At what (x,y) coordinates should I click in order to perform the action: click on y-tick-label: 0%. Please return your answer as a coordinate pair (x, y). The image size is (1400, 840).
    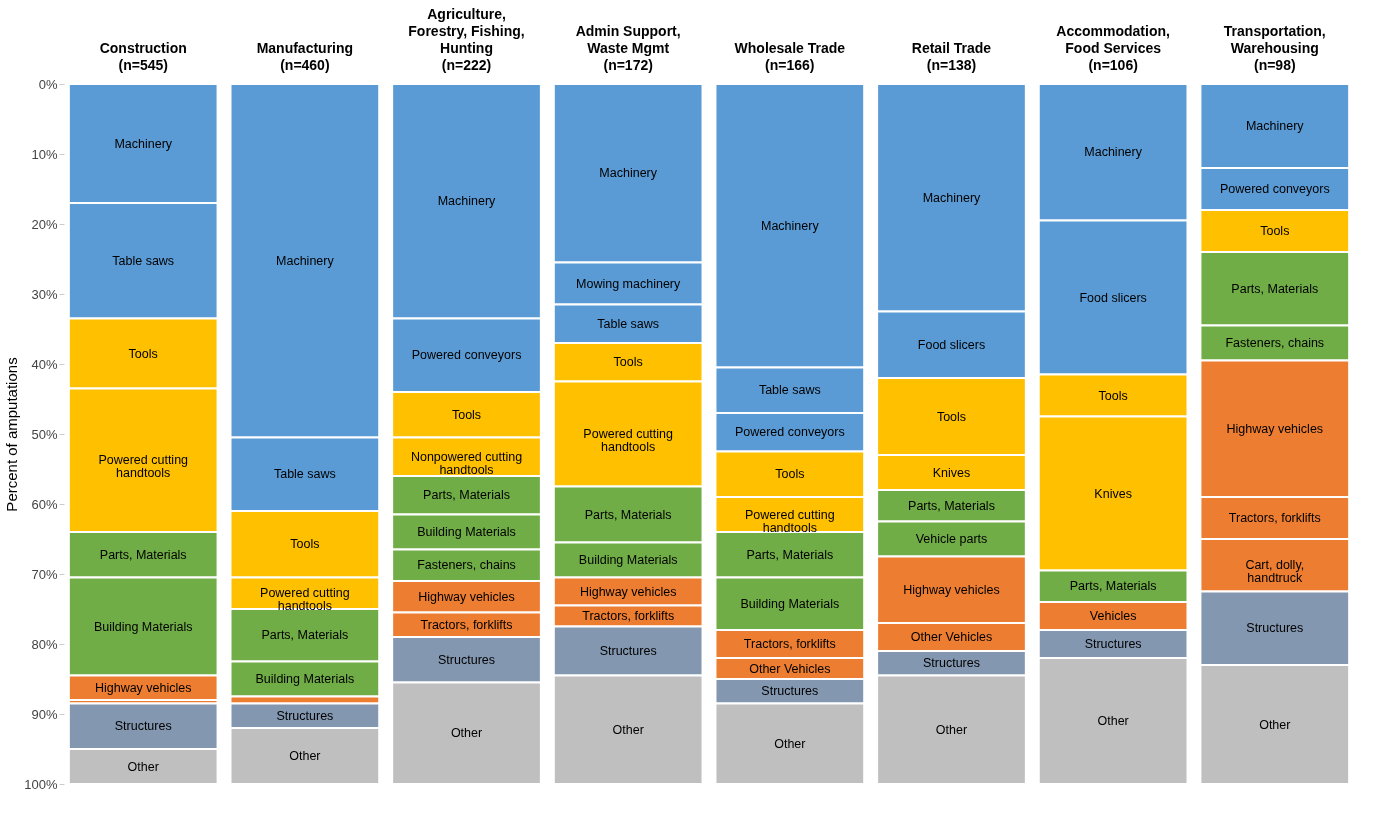
    Looking at the image, I should click on (48, 84).